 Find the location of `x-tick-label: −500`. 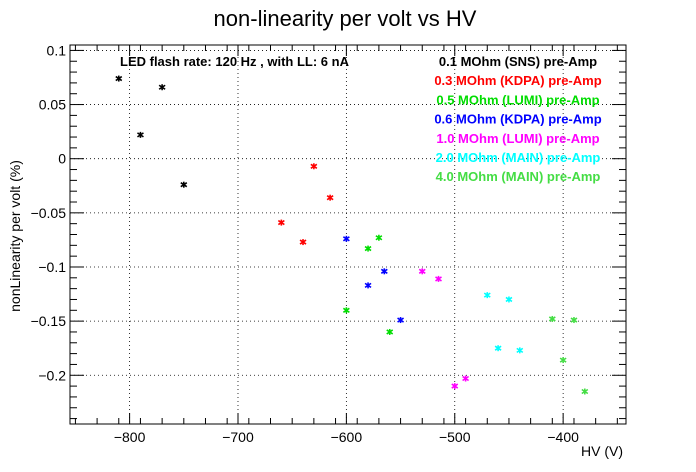

x-tick-label: −500 is located at coordinates (455, 437).